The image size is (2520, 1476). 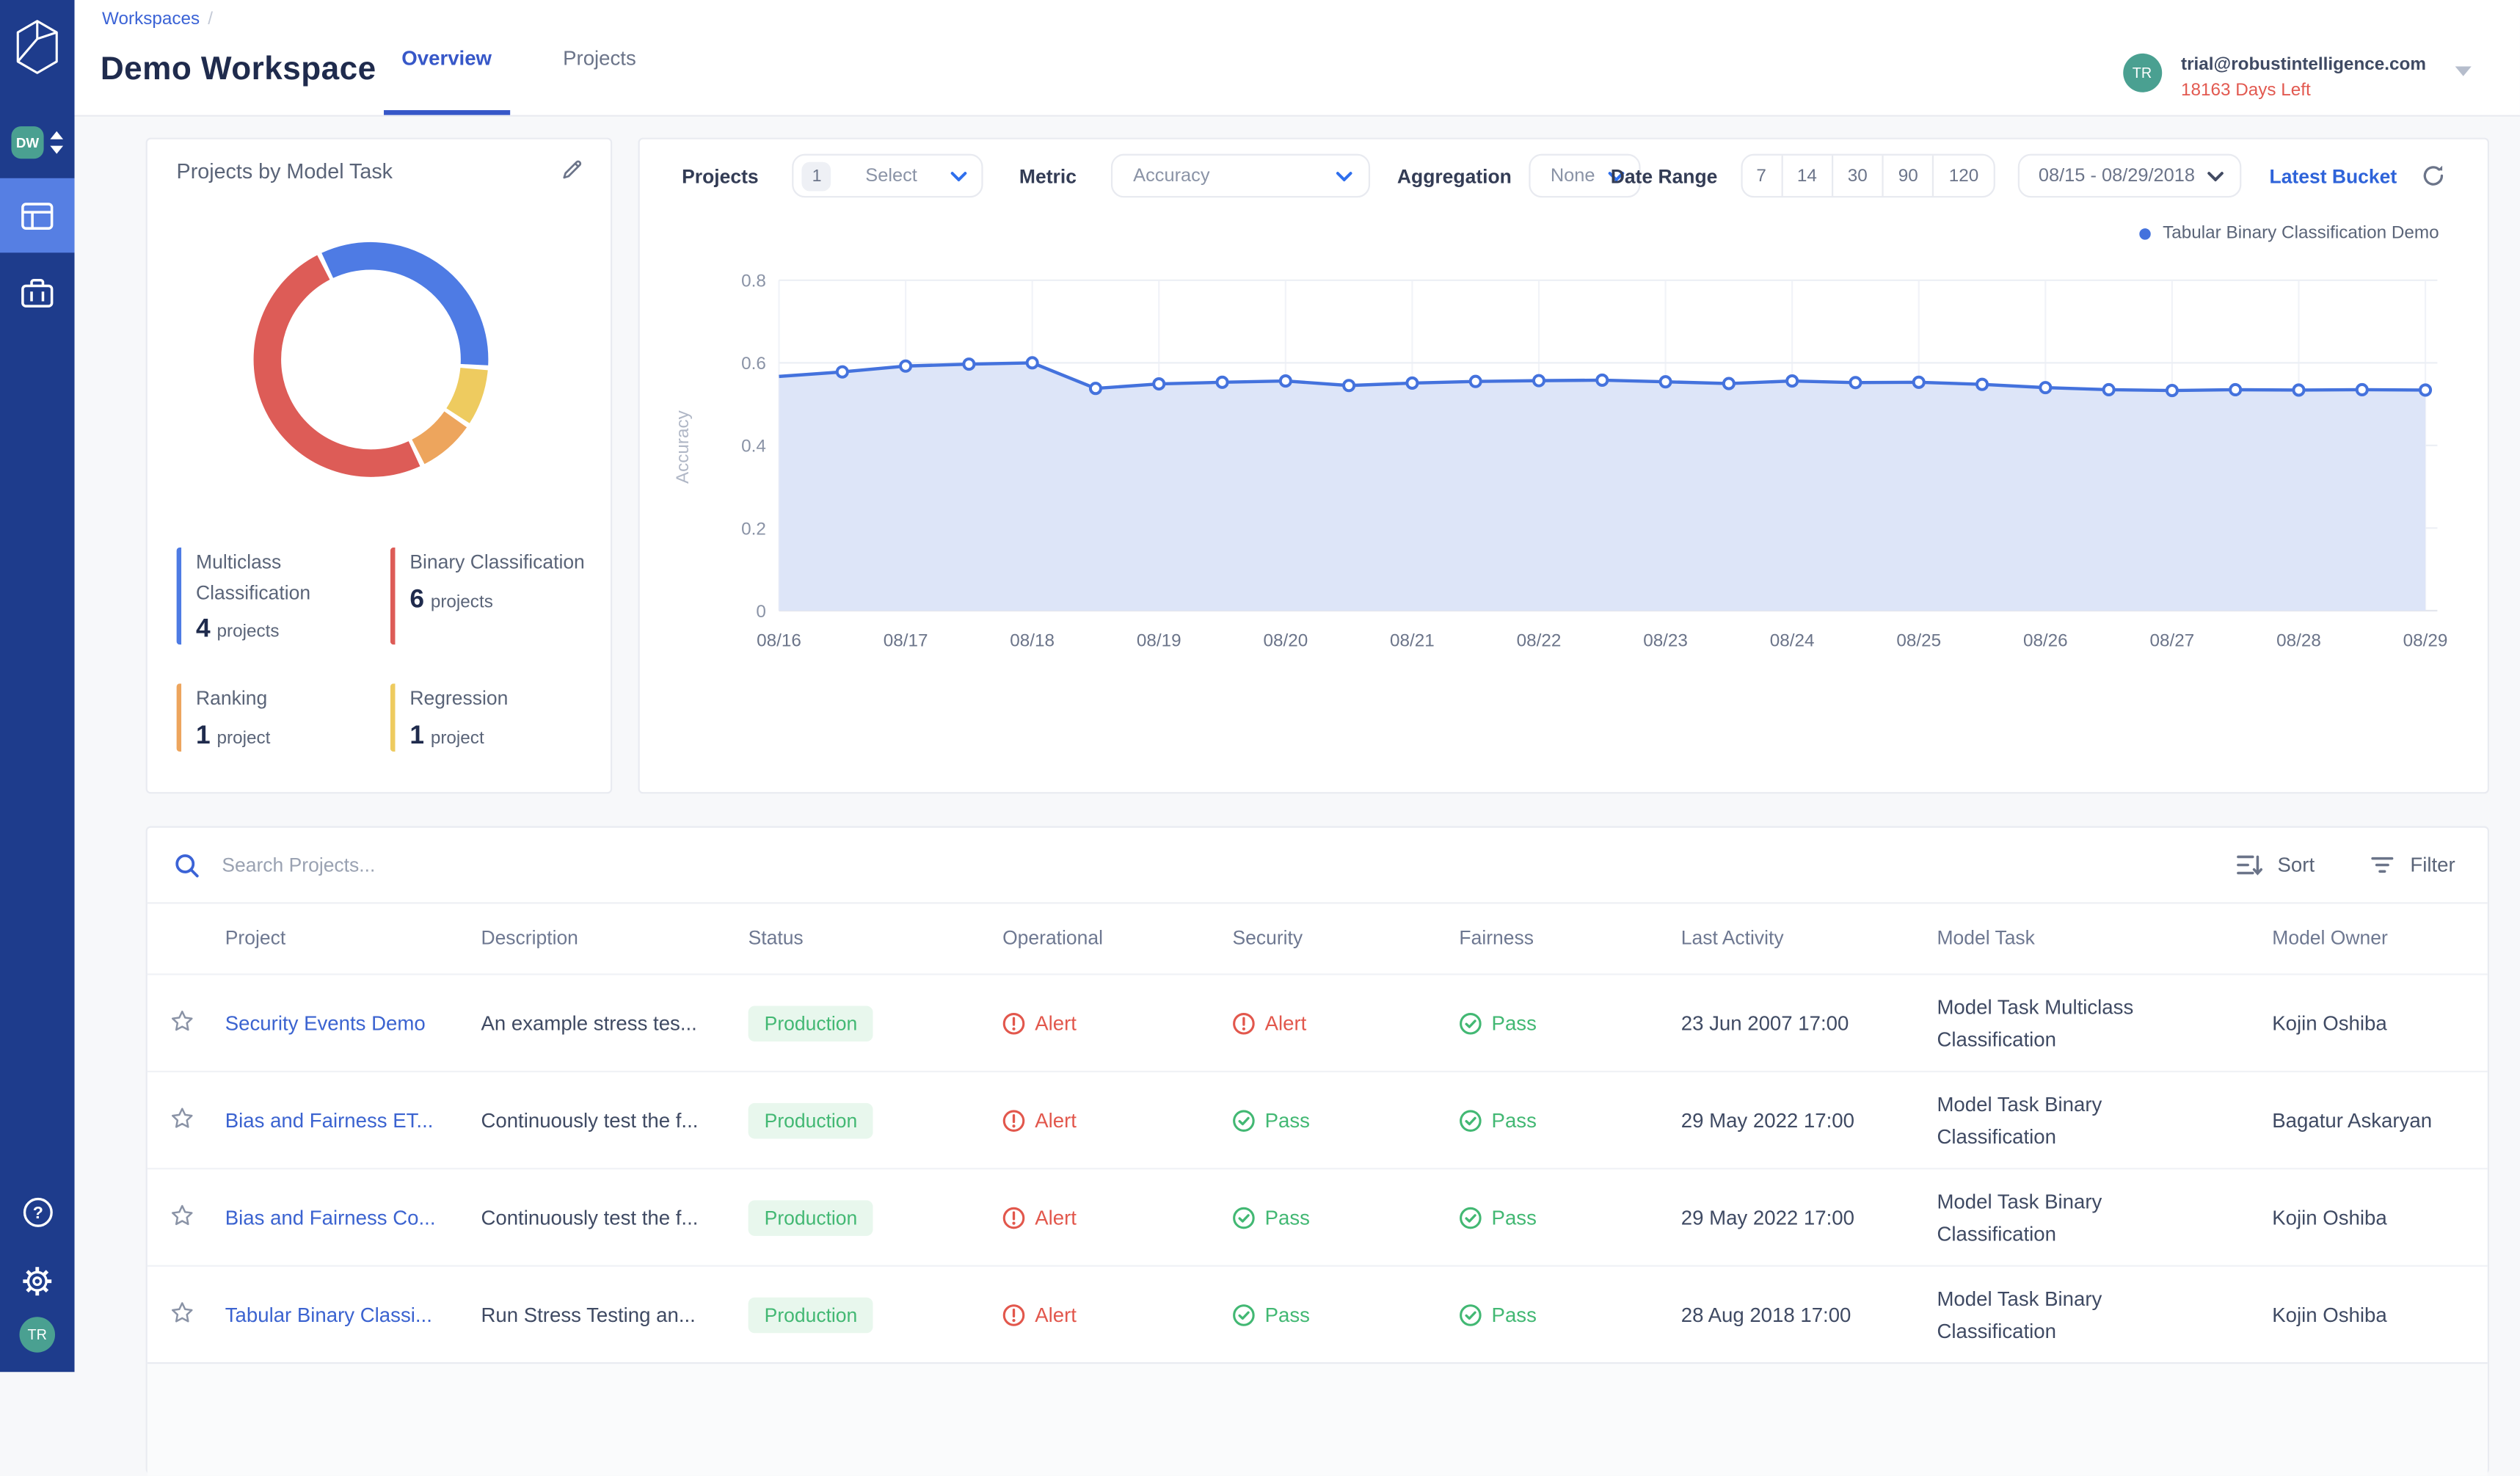 What do you see at coordinates (1117, 1022) in the screenshot?
I see `operational-status: Alert` at bounding box center [1117, 1022].